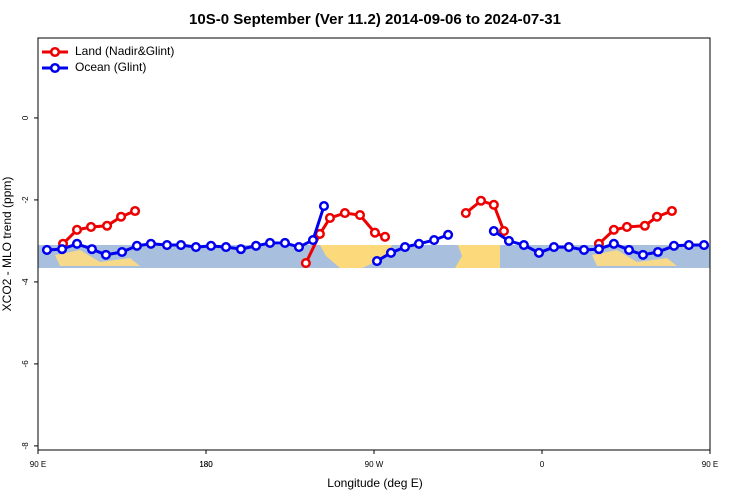 The height and width of the screenshot is (500, 750). Describe the element at coordinates (374, 483) in the screenshot. I see `x-axis-label: Longitude (deg E)` at that location.